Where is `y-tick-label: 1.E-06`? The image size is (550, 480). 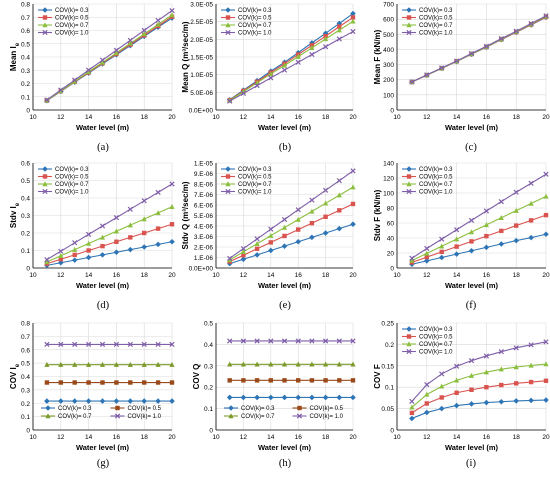 y-tick-label: 1.E-06 is located at coordinates (204, 258).